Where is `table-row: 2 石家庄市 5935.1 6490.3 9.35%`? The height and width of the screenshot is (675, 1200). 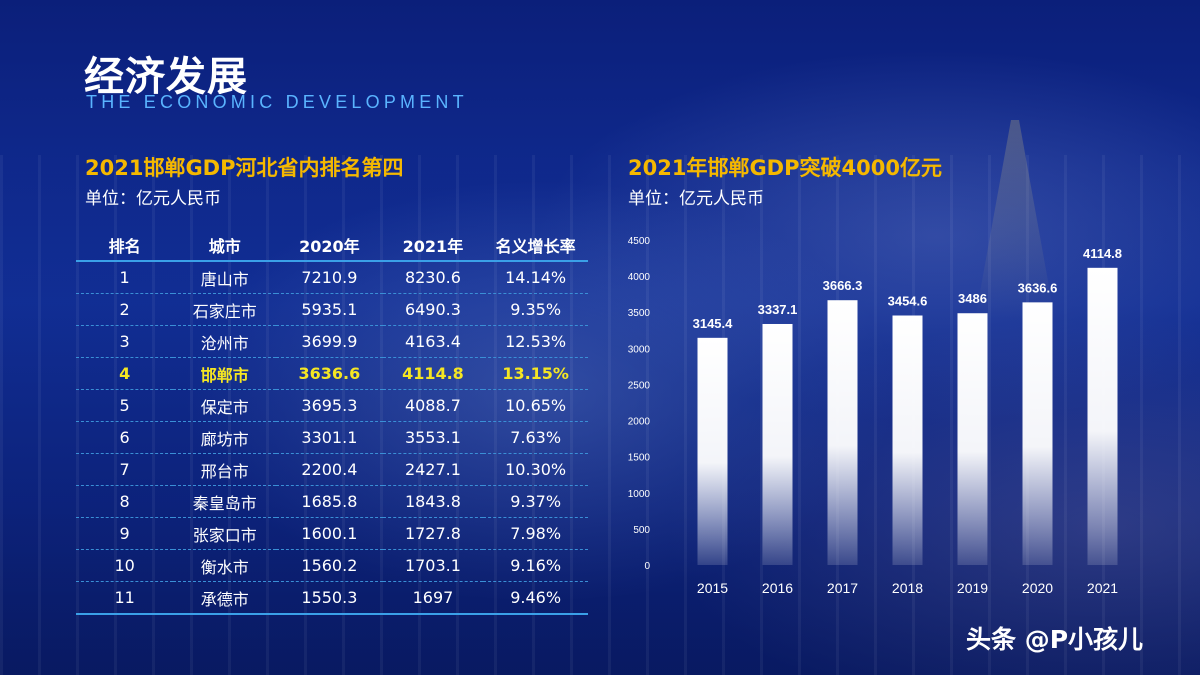 table-row: 2 石家庄市 5935.1 6490.3 9.35% is located at coordinates (332, 309).